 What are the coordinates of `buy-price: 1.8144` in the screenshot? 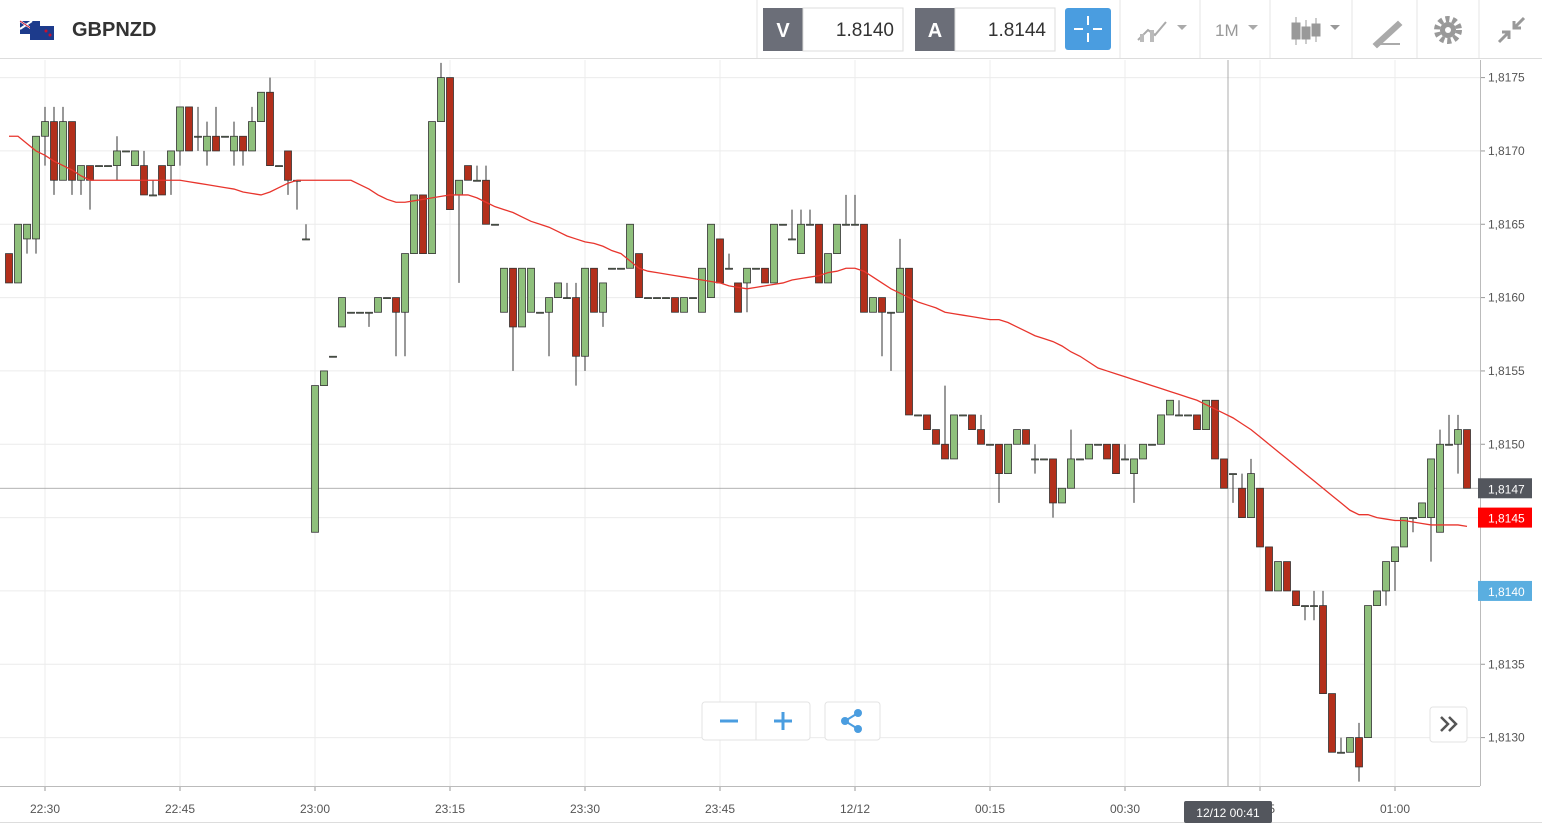 It's located at (1017, 30).